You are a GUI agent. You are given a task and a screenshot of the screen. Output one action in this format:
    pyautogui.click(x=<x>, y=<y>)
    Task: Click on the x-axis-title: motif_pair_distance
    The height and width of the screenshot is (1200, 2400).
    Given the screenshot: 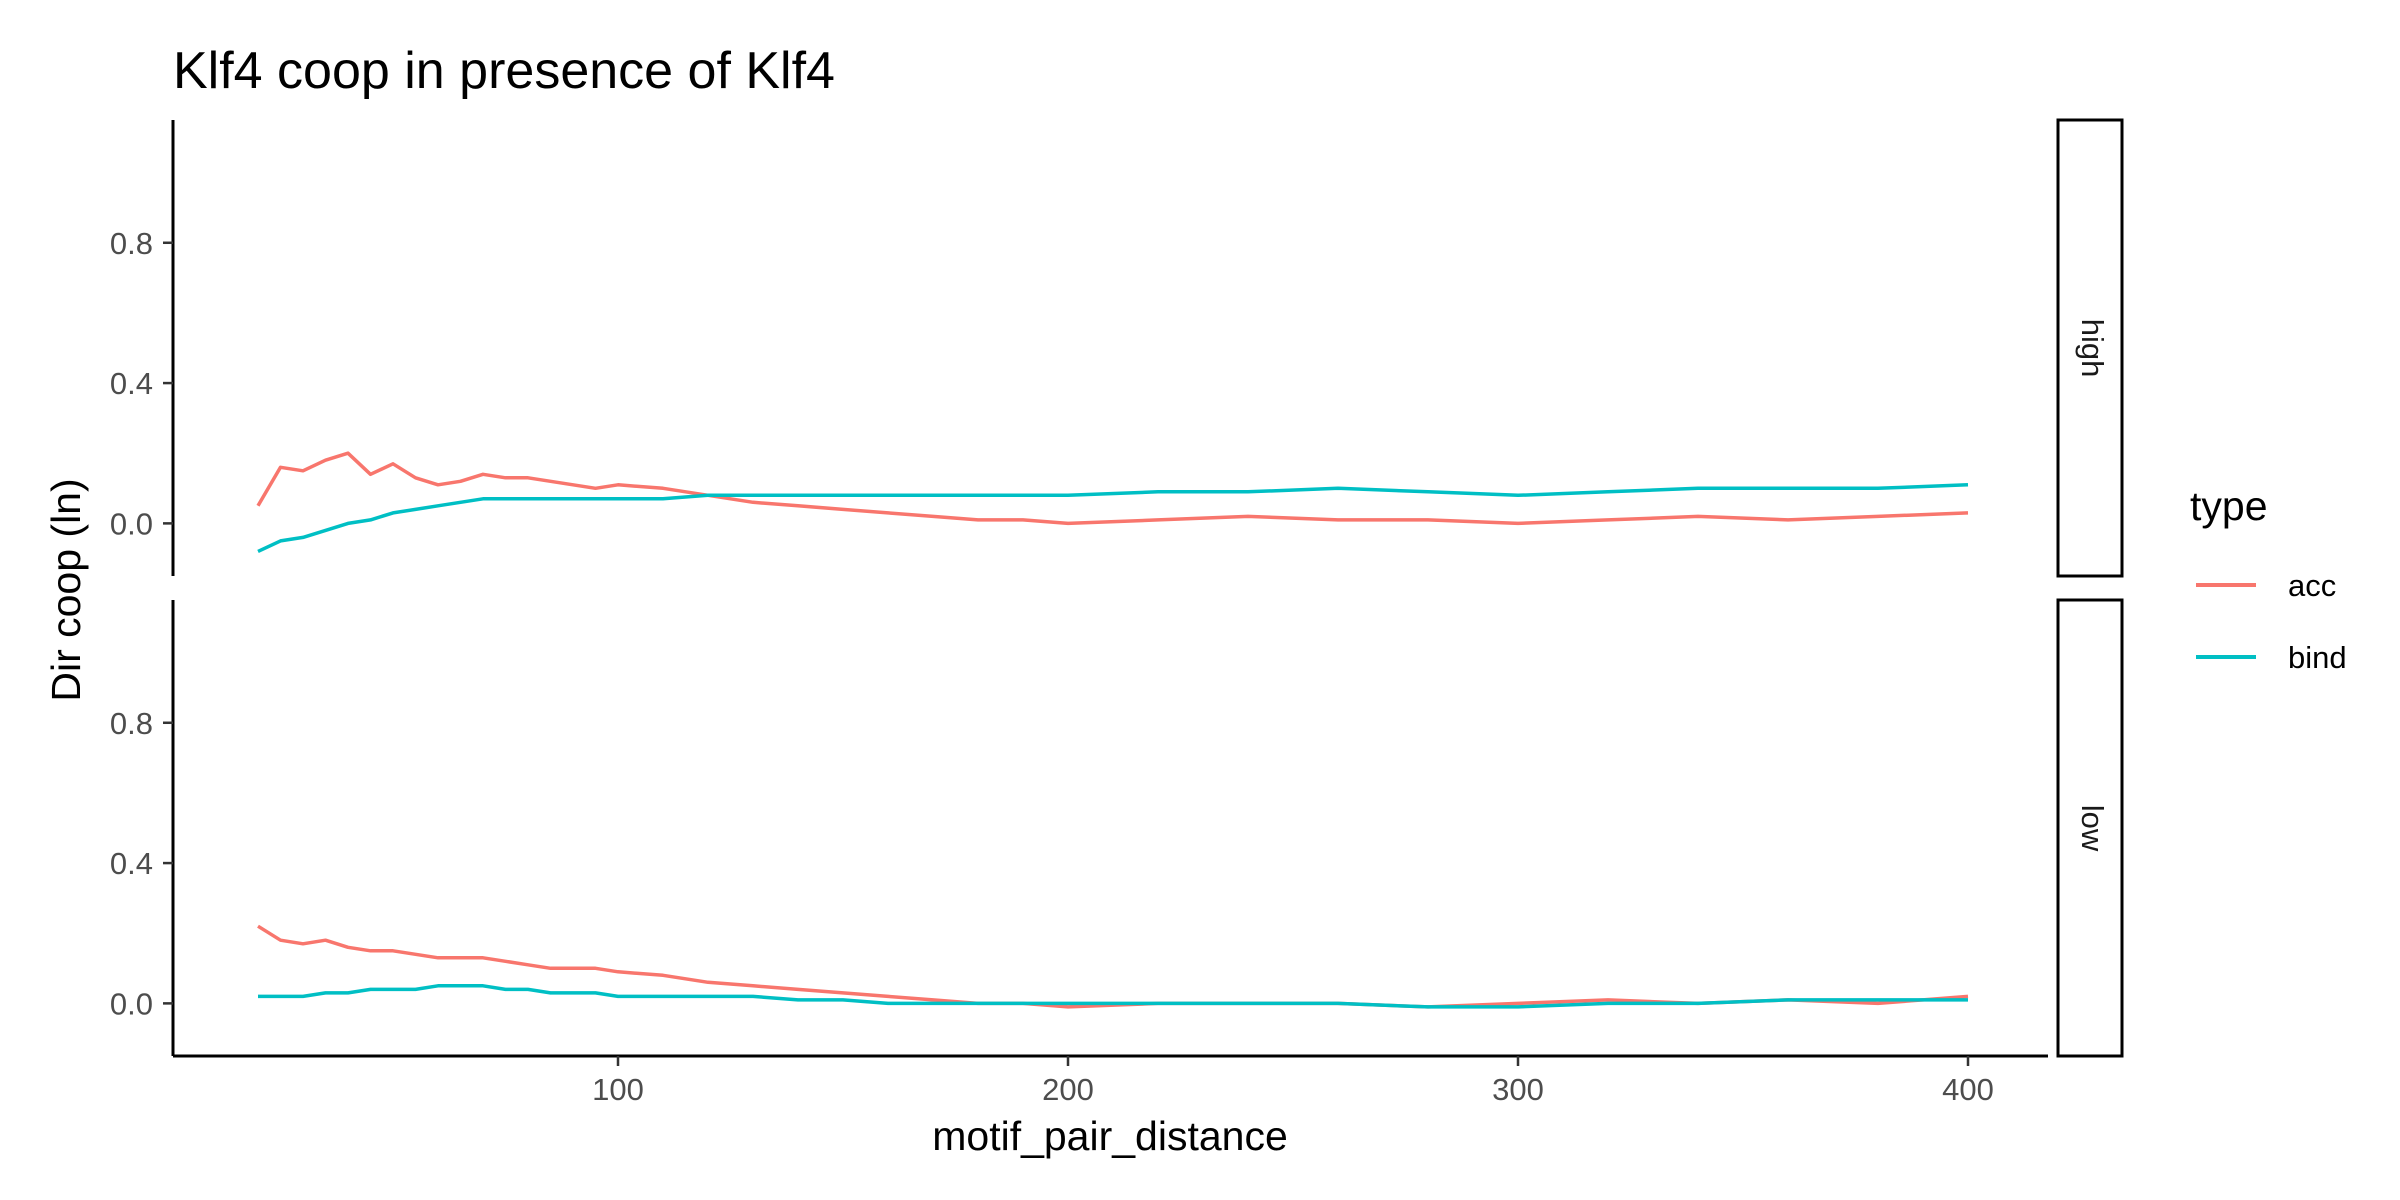 What is the action you would take?
    pyautogui.click(x=1110, y=1136)
    